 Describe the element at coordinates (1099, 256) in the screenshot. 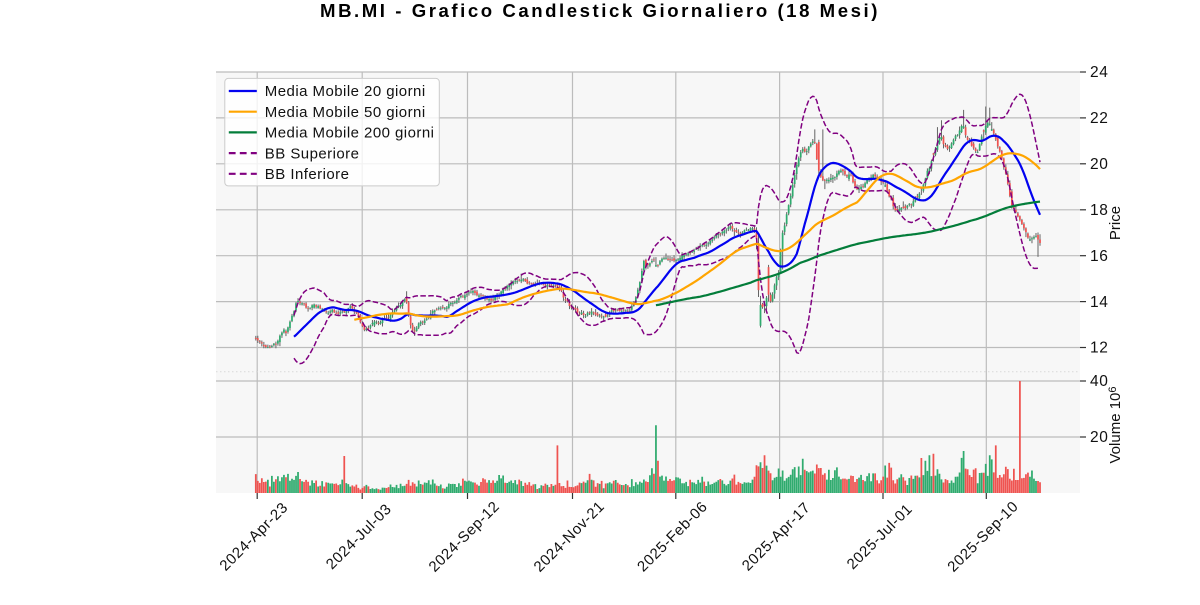

I see `svg-text: 16` at that location.